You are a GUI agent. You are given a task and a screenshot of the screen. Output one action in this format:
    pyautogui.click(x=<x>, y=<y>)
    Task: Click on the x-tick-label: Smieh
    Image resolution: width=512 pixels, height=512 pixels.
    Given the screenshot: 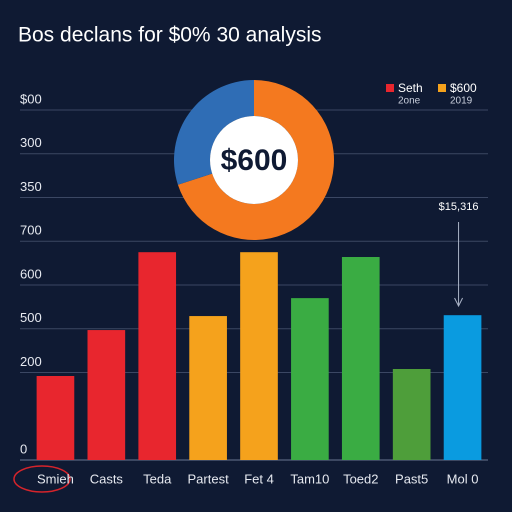 What is the action you would take?
    pyautogui.click(x=55, y=478)
    